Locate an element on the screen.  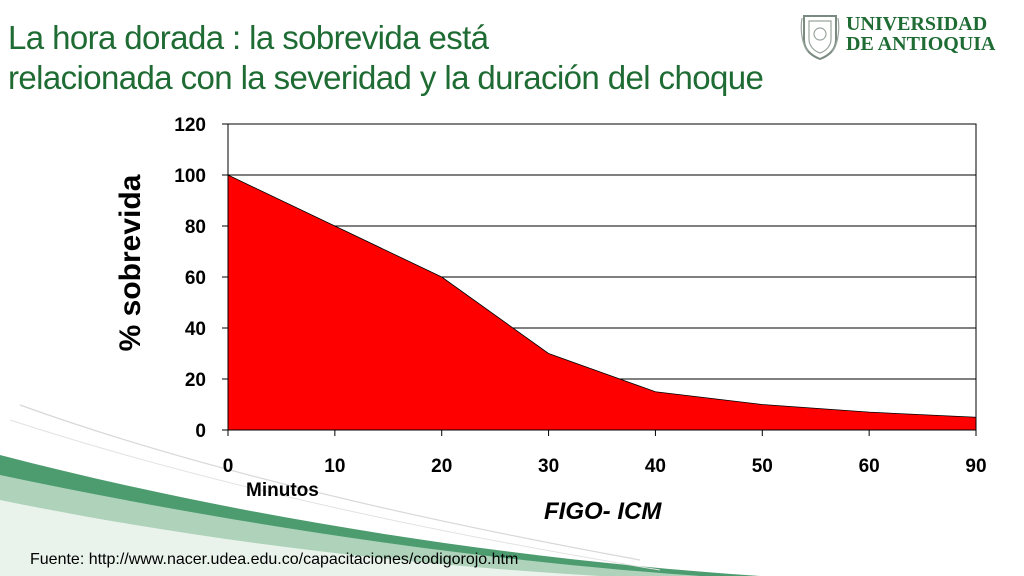
slide-title-line-1: La hora dorada : la sobrevida está is located at coordinates (248, 37).